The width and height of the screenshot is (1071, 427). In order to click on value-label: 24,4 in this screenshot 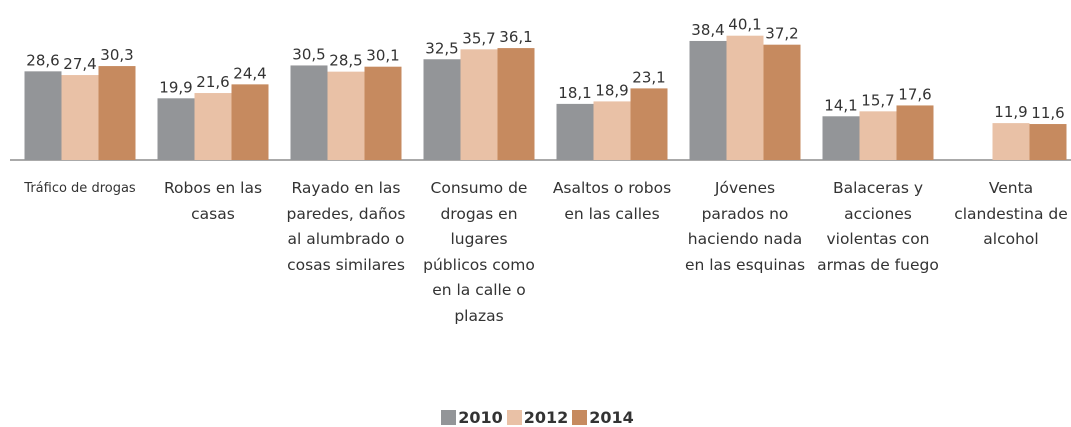, I will do `click(249, 73)`.